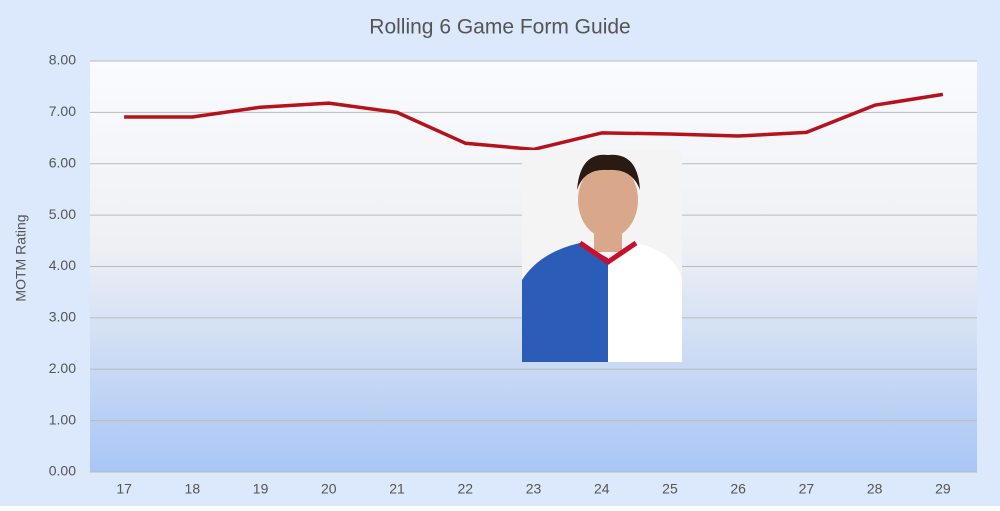 The width and height of the screenshot is (1000, 511). I want to click on x-tick-label: 18, so click(193, 489).